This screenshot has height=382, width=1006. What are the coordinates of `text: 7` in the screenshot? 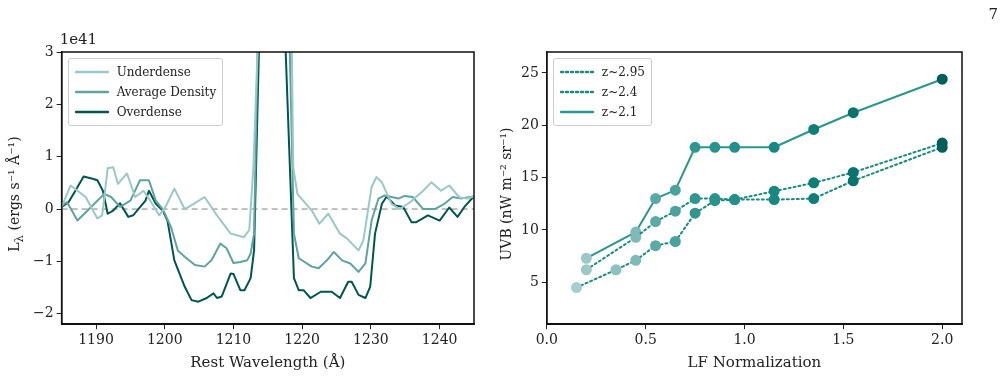 It's located at (993, 14).